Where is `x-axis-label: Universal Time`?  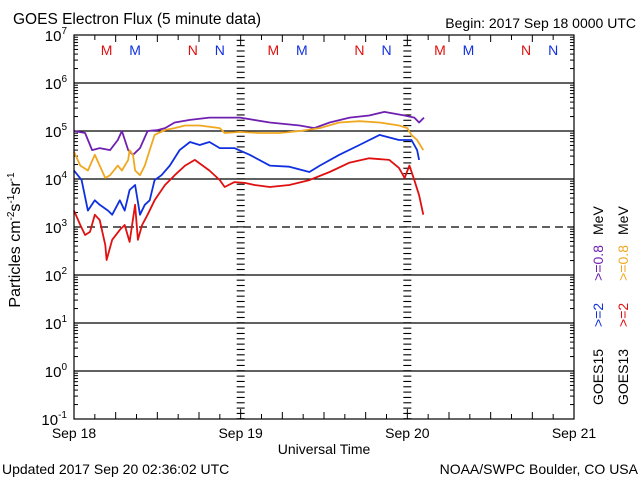
x-axis-label: Universal Time is located at coordinates (324, 449).